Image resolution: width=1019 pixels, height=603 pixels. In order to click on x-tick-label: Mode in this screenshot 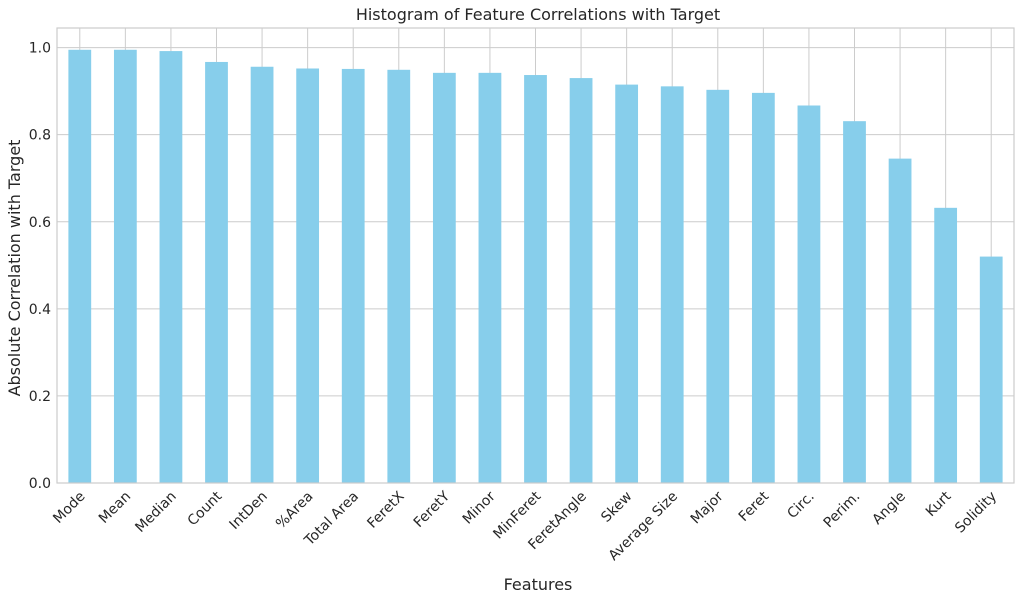, I will do `click(69, 508)`.